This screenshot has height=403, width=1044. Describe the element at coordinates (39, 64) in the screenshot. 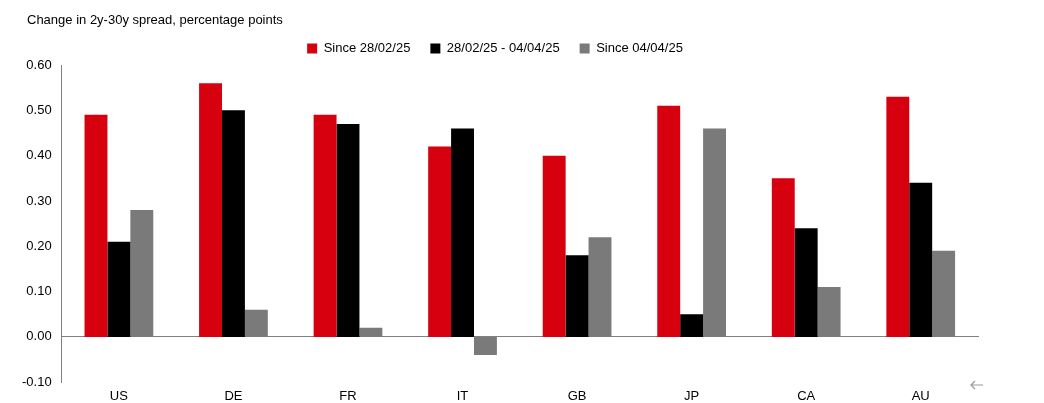

I see `y-tick-label: 0.60` at that location.